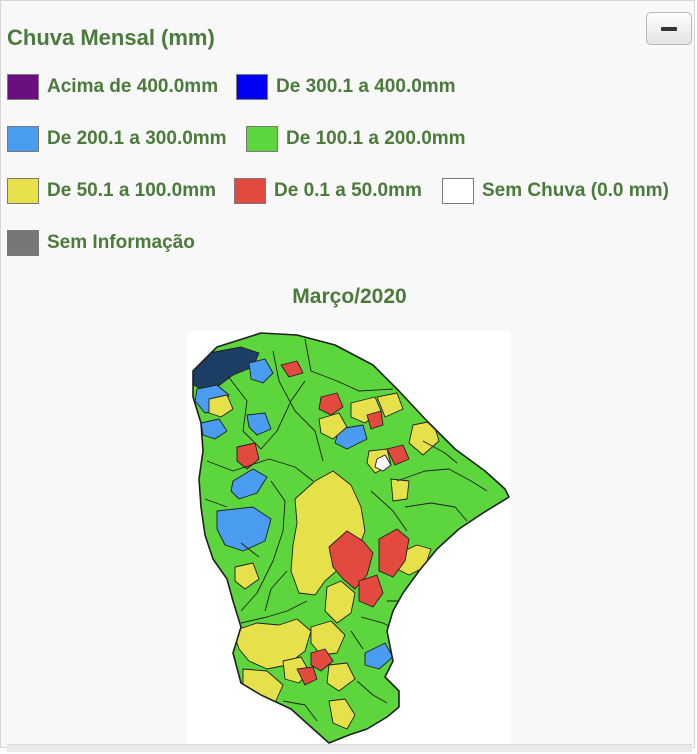 The image size is (697, 754). I want to click on legend-item-100-200: De 100.1 a 200.0mm, so click(356, 139).